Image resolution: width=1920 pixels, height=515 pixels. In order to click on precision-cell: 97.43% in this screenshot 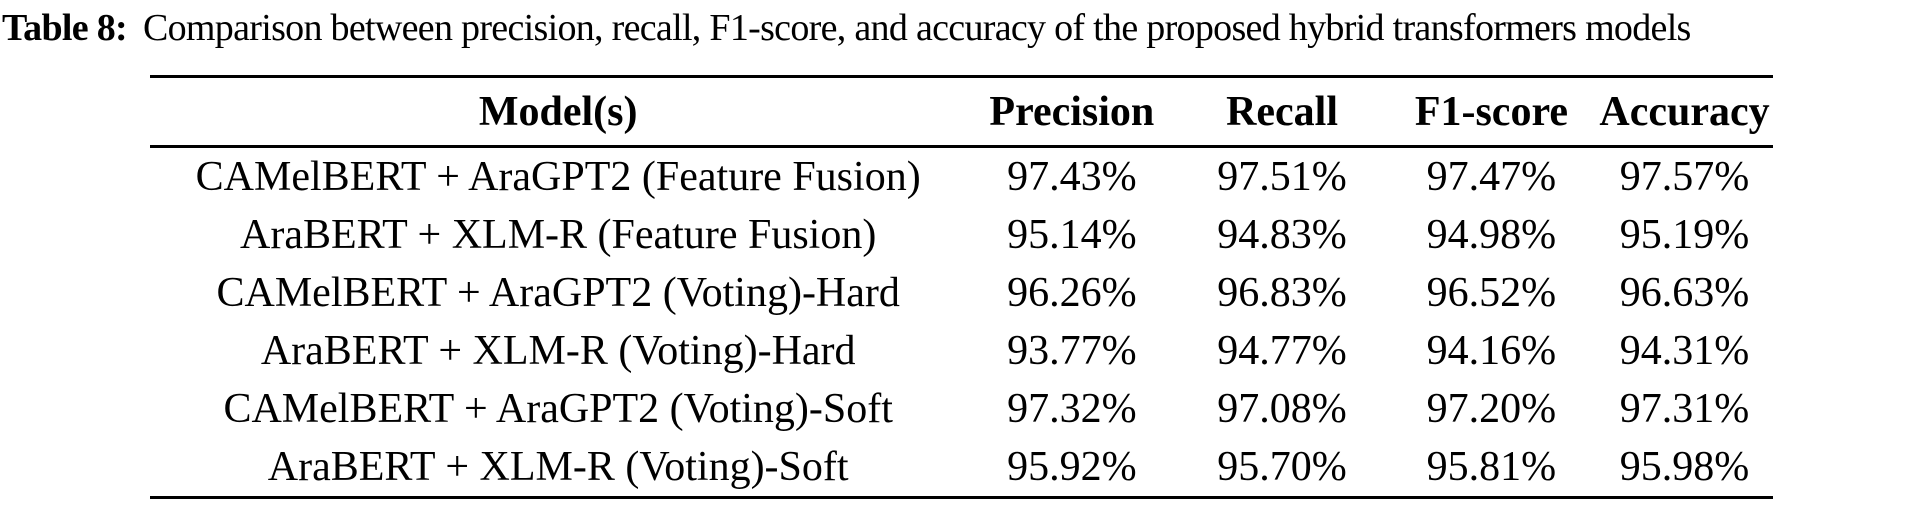, I will do `click(1072, 177)`.